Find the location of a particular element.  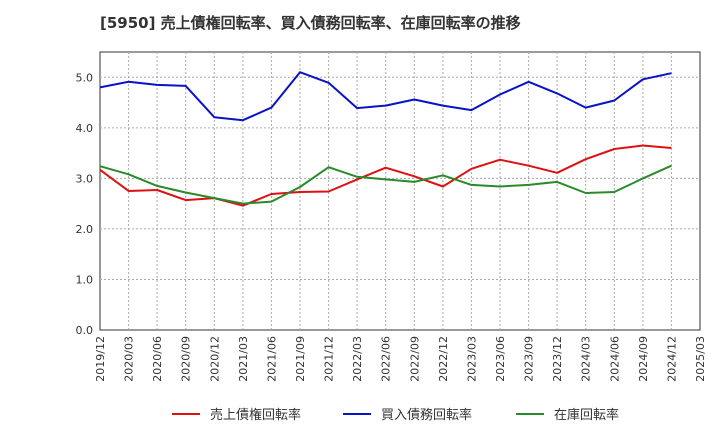

x-tick-label: 2022/12 is located at coordinates (443, 359).